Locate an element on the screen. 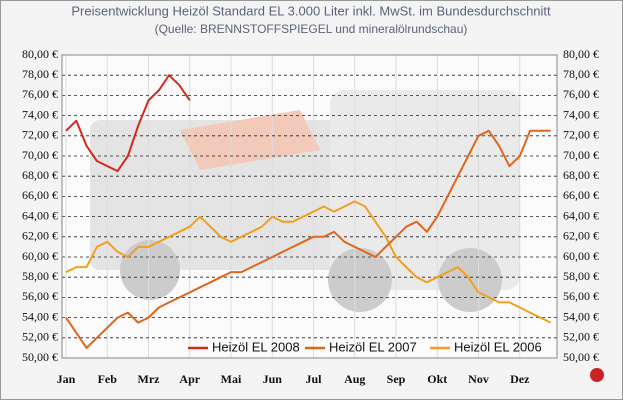 The height and width of the screenshot is (400, 623). y2-tick-label: 74,00 € is located at coordinates (581, 114).